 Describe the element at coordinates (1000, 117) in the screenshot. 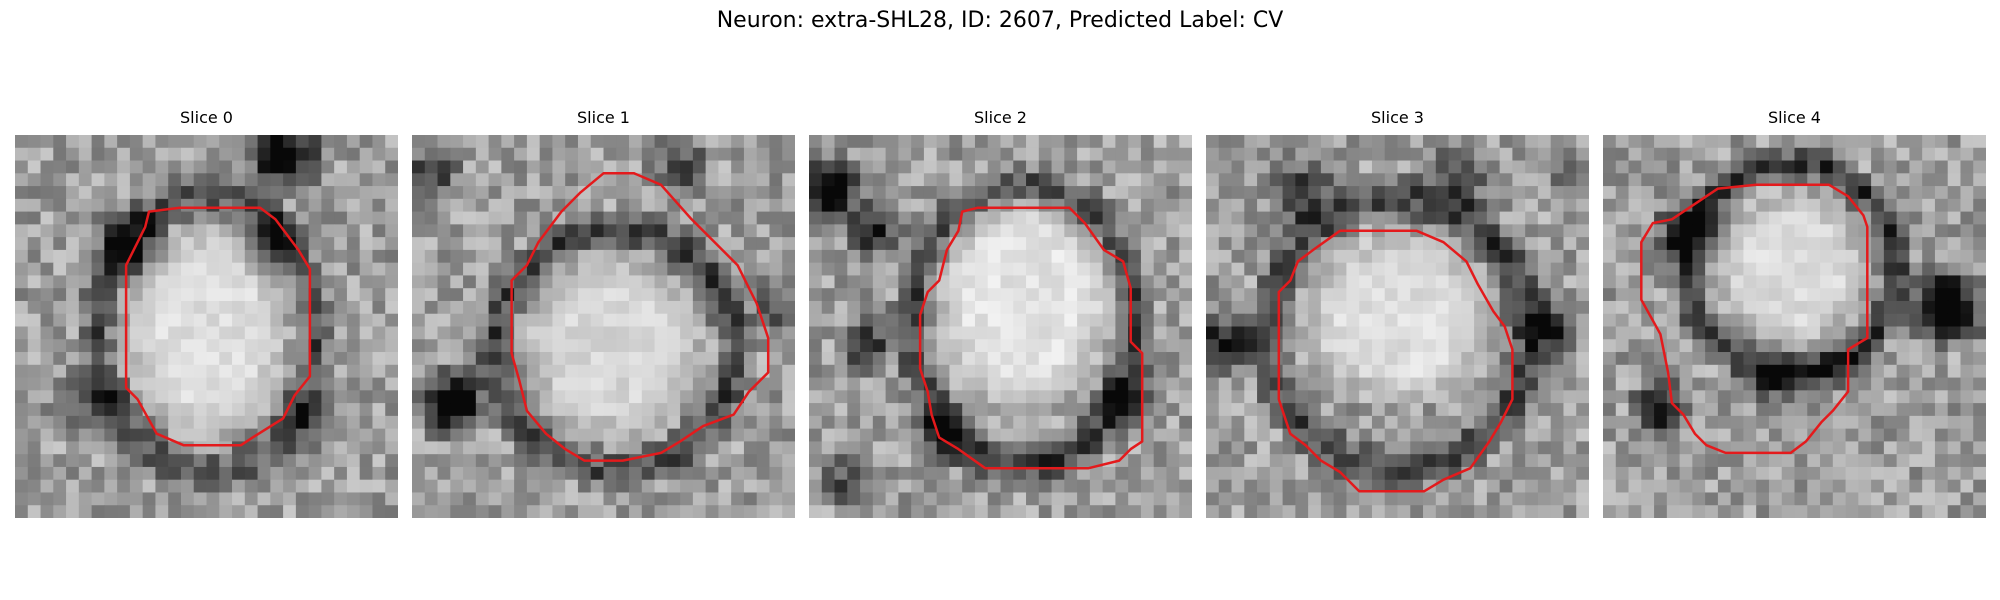

I see `slice-title-2: Slice 2` at that location.